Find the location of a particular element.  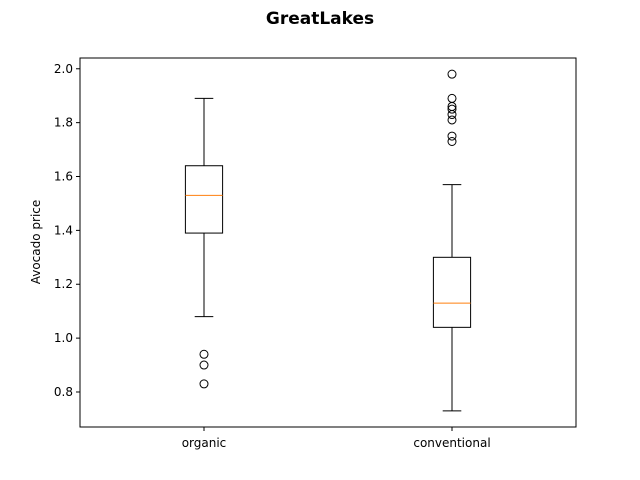

y-tick-label: 1.4 is located at coordinates (63, 230).